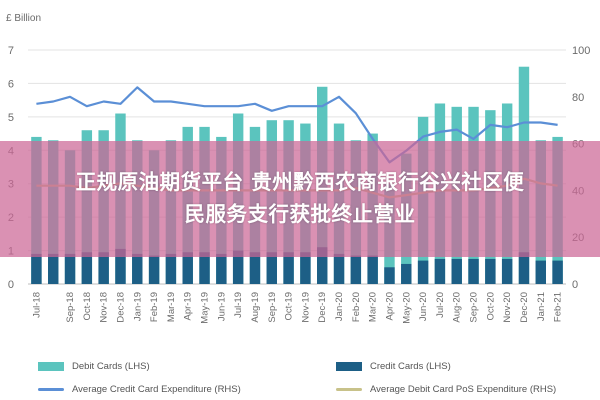 The width and height of the screenshot is (600, 400). I want to click on left-tick-label: 0, so click(11, 285).